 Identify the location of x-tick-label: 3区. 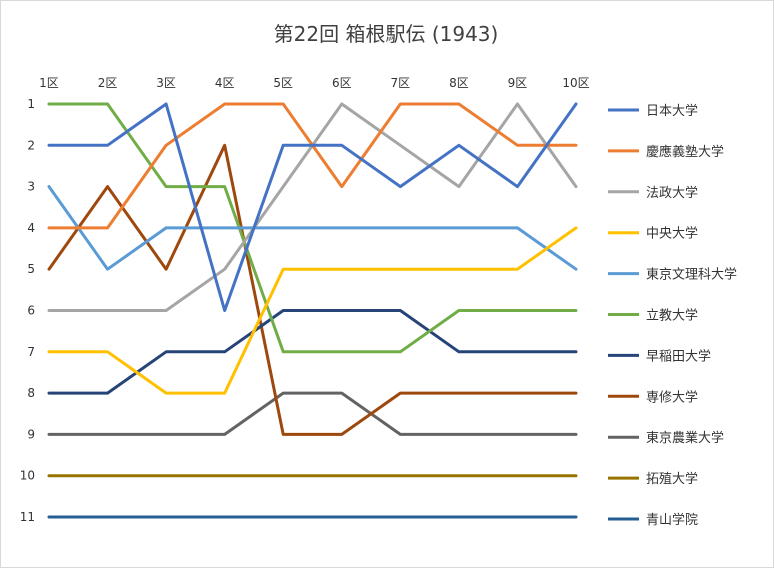
(166, 83).